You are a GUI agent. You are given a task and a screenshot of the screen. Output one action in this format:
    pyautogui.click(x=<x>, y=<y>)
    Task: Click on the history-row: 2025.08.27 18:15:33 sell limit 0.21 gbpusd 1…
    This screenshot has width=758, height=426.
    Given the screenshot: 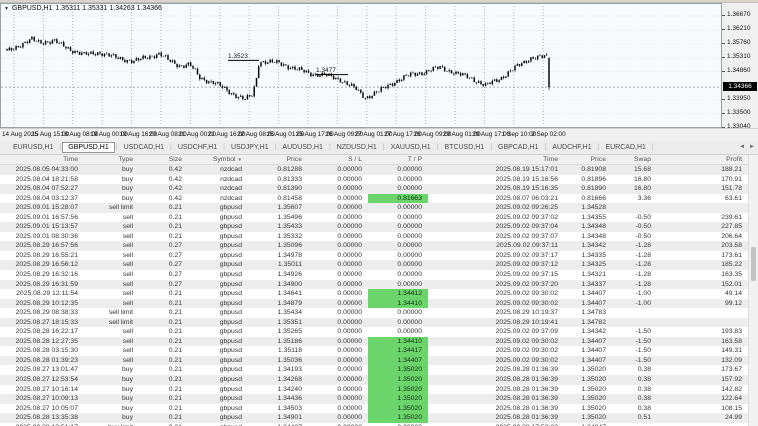 What is the action you would take?
    pyautogui.click(x=374, y=322)
    